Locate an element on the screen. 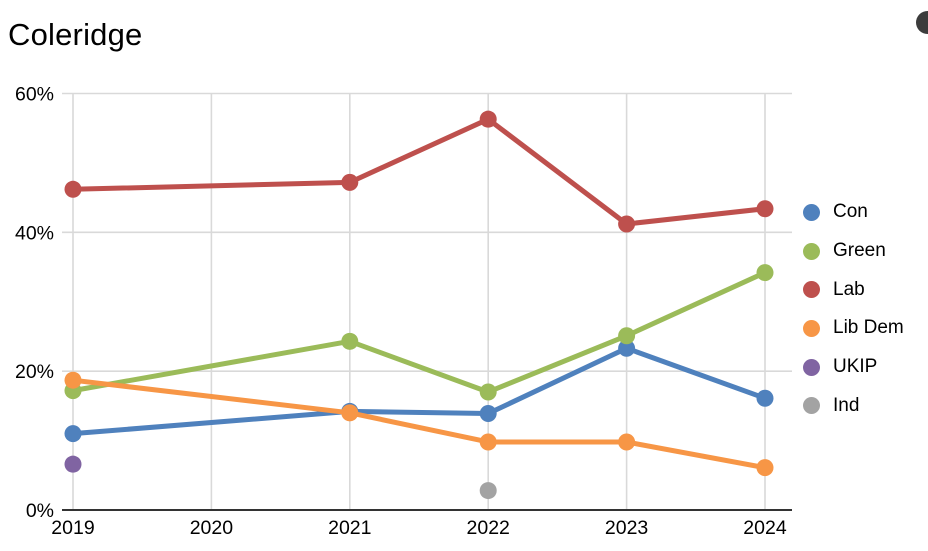  x-axis-tick-label: 2020 is located at coordinates (212, 528).